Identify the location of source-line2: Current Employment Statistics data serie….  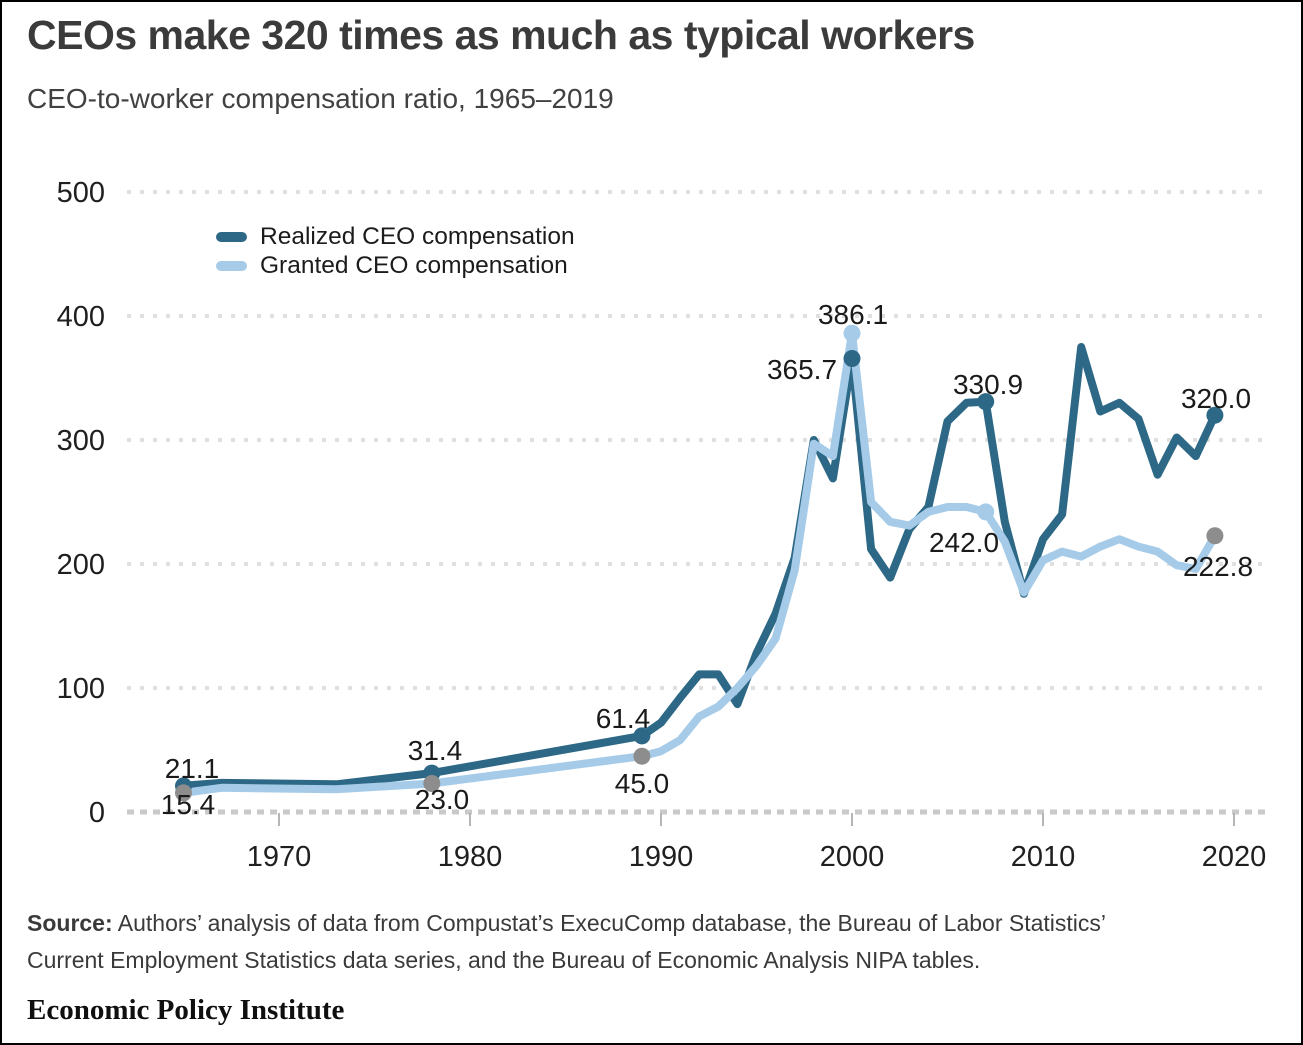
(504, 960).